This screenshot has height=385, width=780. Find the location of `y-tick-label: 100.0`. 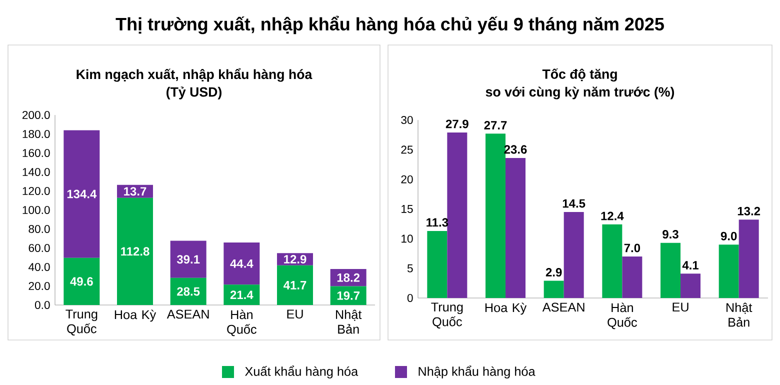

y-tick-label: 100.0 is located at coordinates (36, 210).